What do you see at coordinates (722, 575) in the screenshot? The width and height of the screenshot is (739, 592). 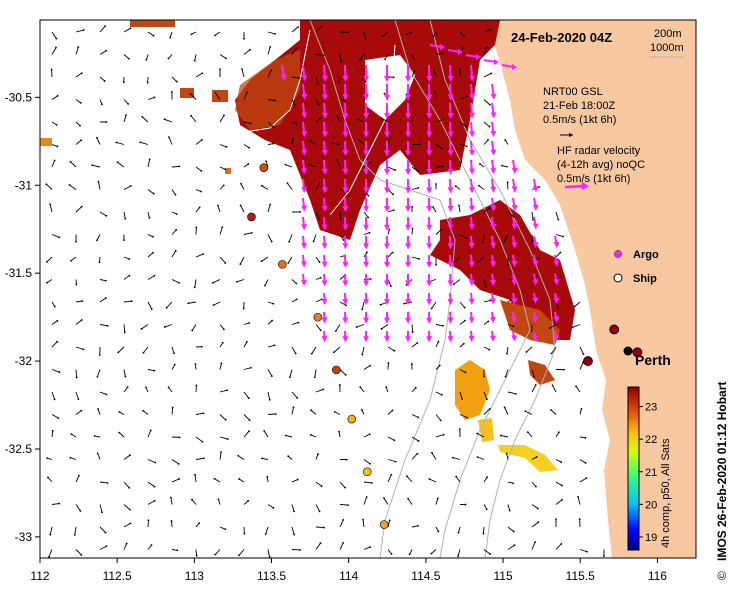 I see `copyright-symbol: ©` at bounding box center [722, 575].